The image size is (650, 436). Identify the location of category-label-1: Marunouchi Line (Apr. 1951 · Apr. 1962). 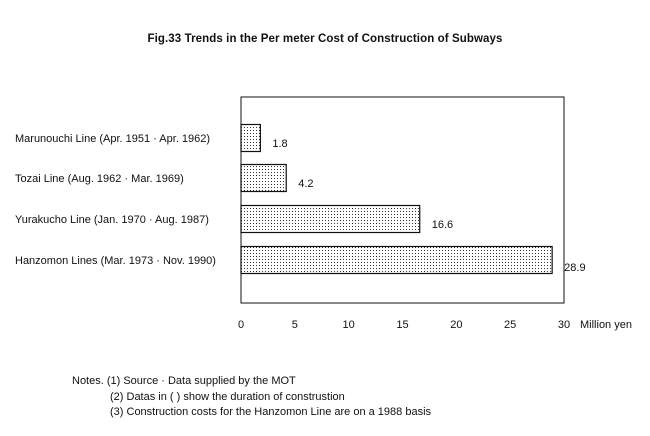
(112, 139).